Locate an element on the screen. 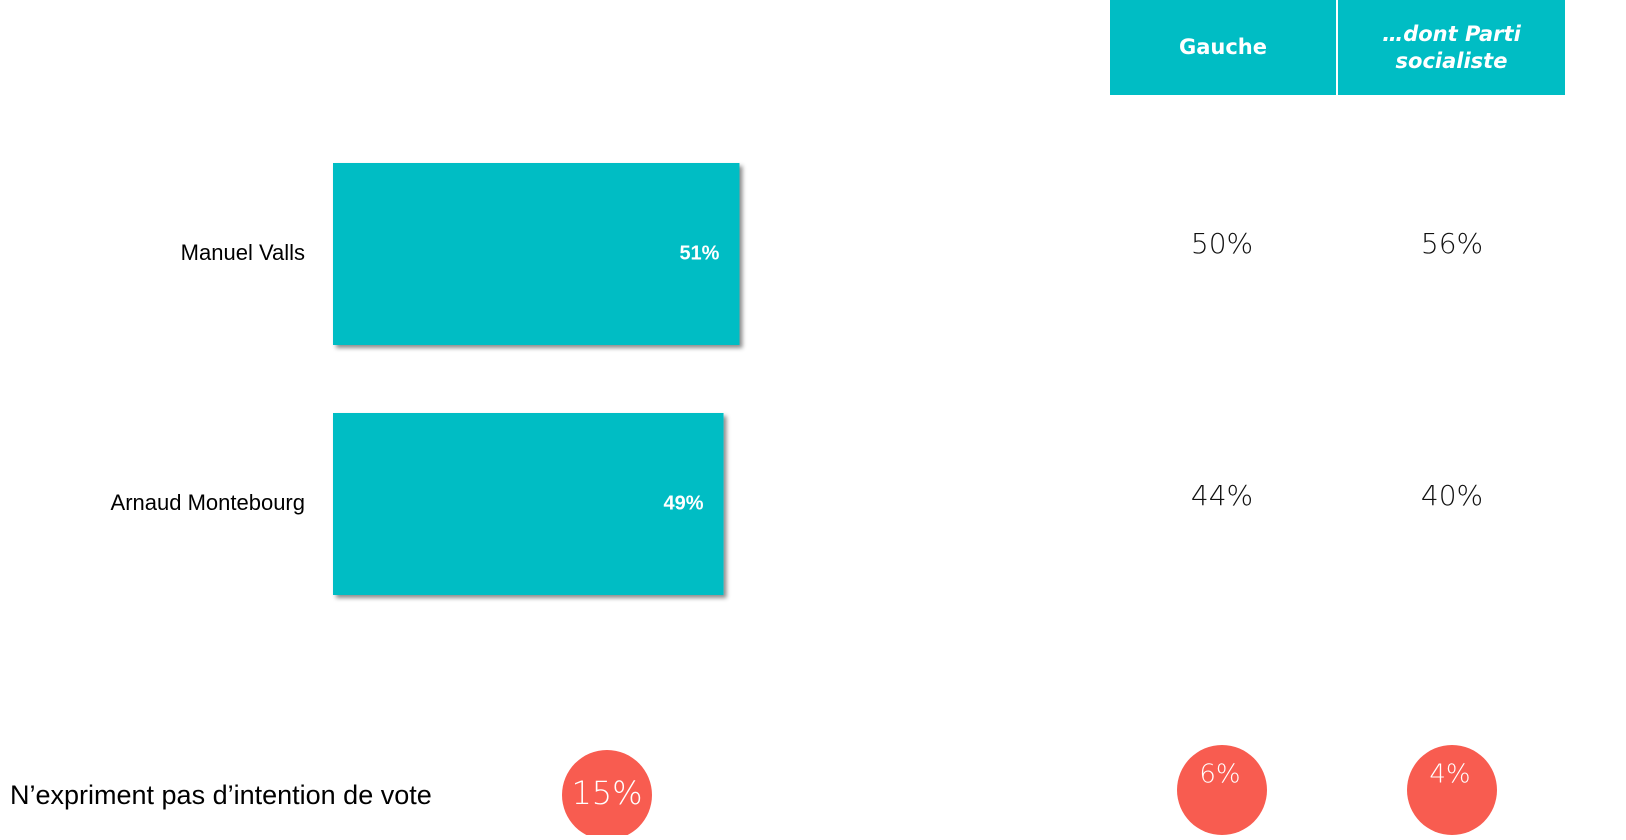 This screenshot has width=1626, height=840. value-label: 49% is located at coordinates (683, 503).